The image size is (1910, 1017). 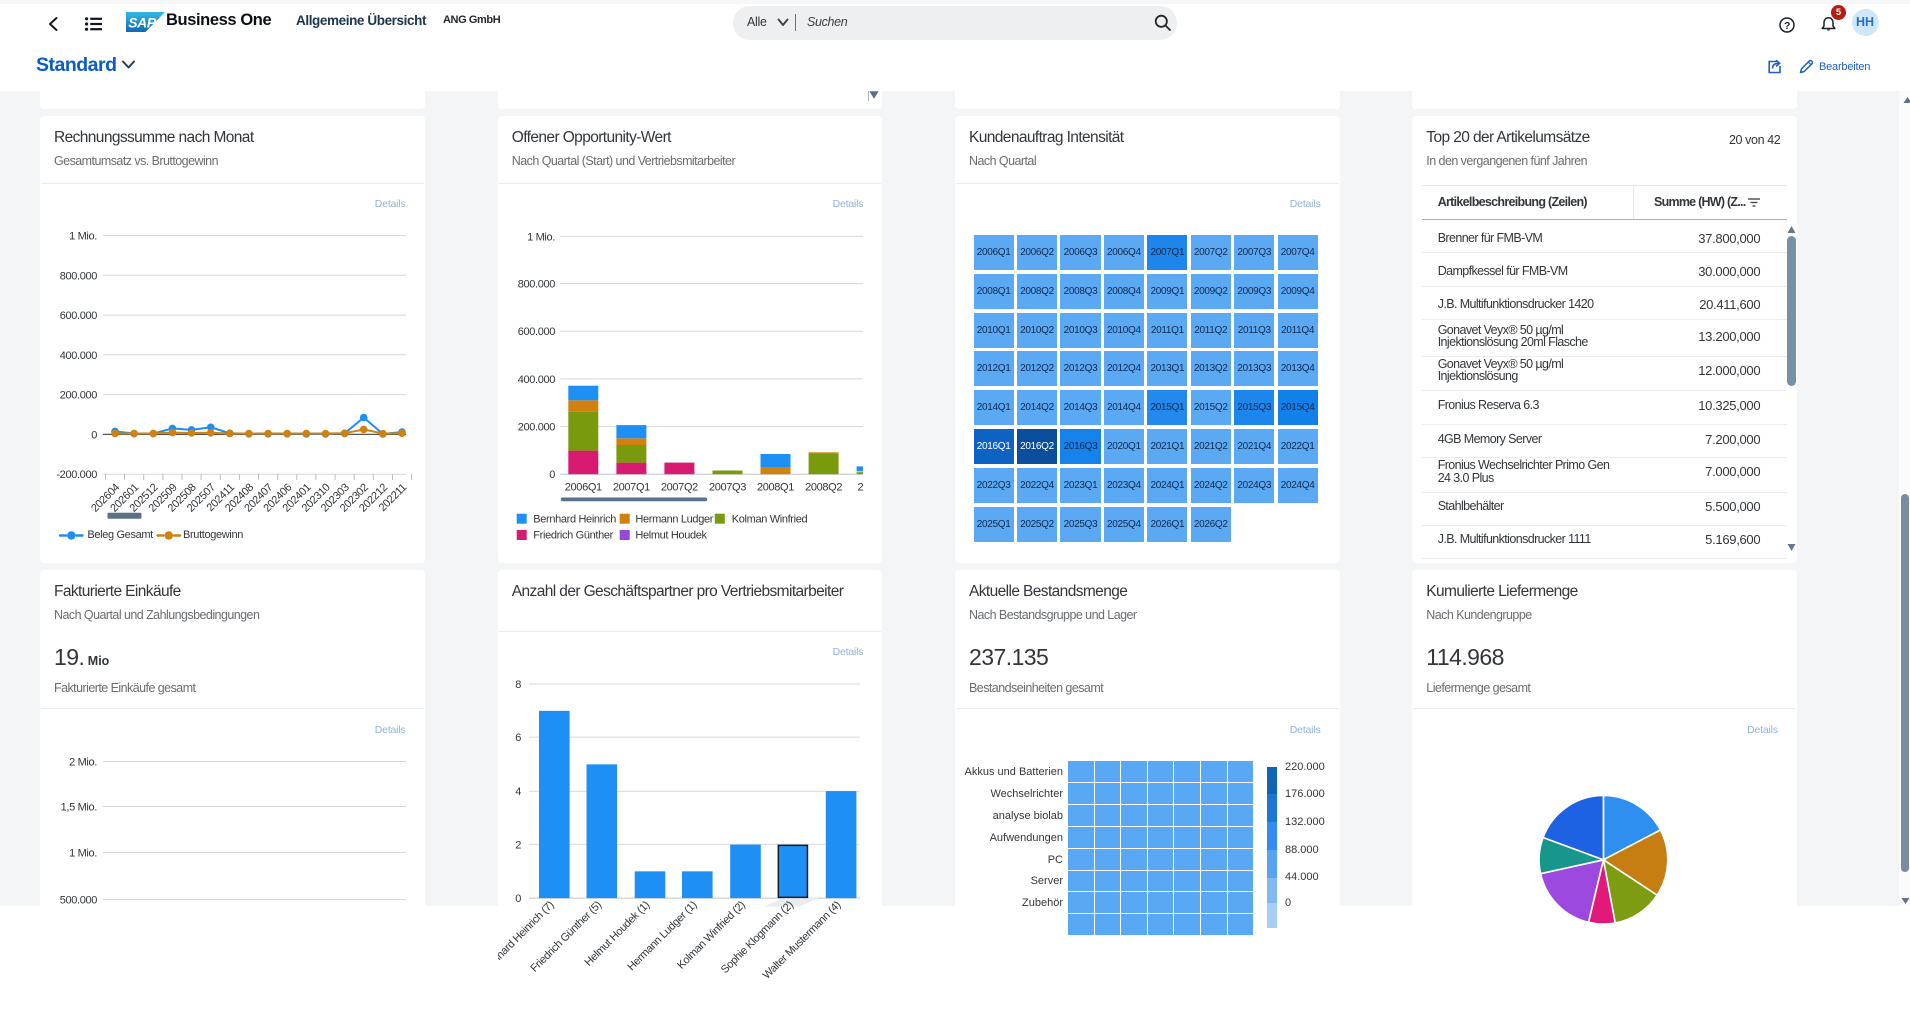 I want to click on svg-text: SAP, so click(x=142, y=23).